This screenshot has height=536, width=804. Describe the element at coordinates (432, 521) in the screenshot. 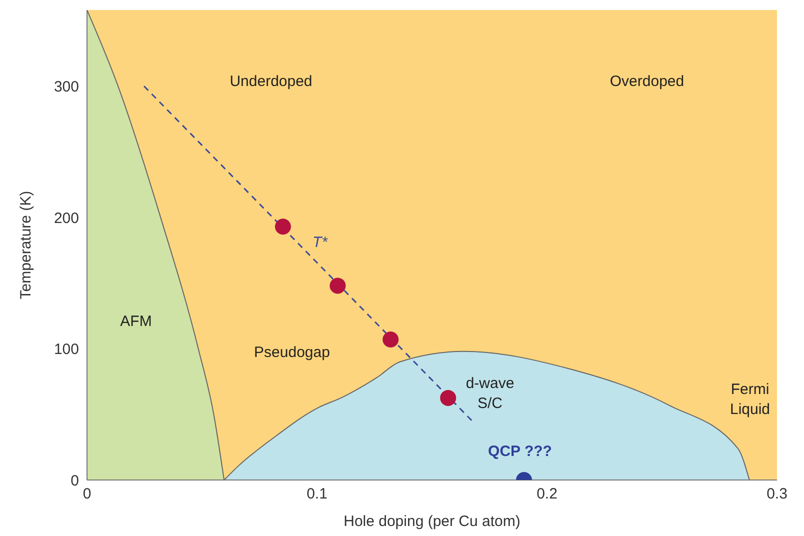

I see `x-axis-title: Hole doping (per Cu atom)` at that location.